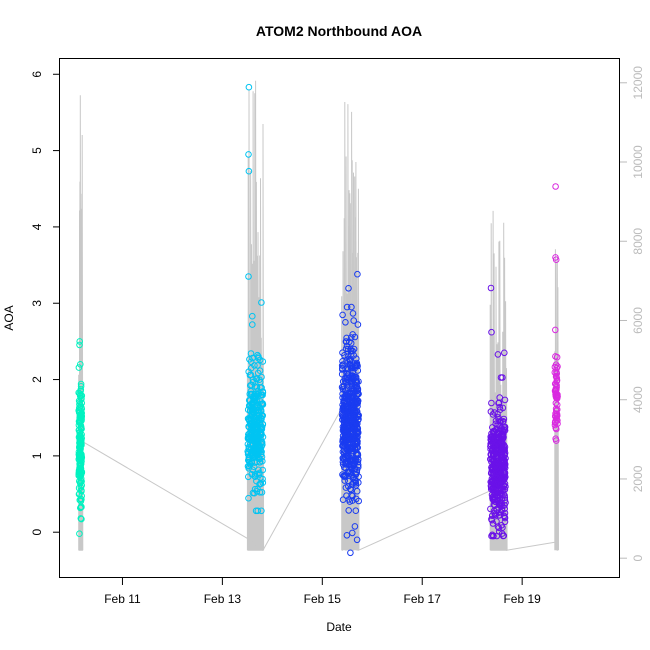  Describe the element at coordinates (122, 599) in the screenshot. I see `x-tick-label: Feb 11` at that location.